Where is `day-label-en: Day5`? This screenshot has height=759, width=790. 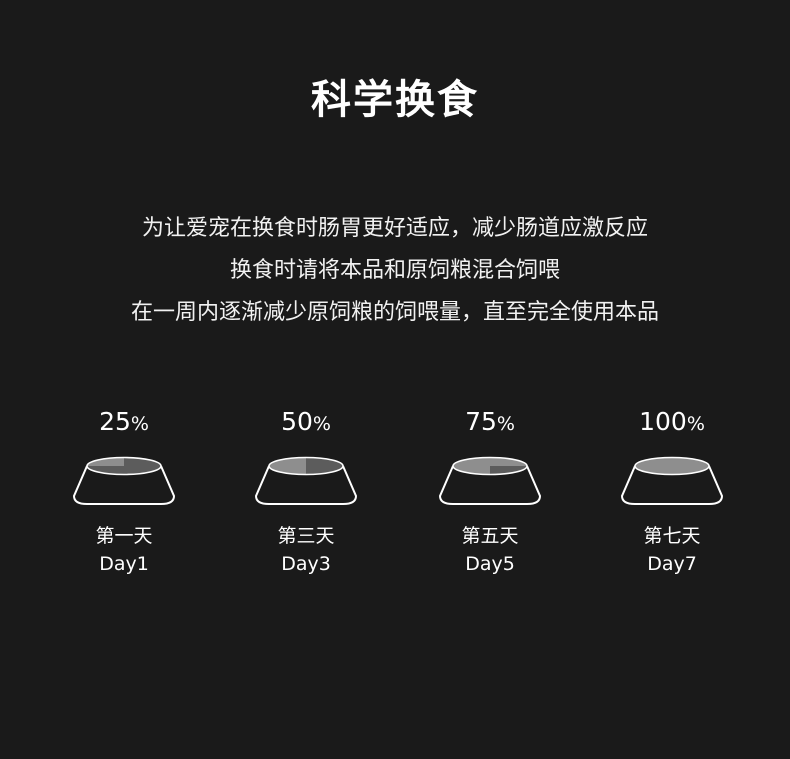
day-label-en: Day5 is located at coordinates (490, 564).